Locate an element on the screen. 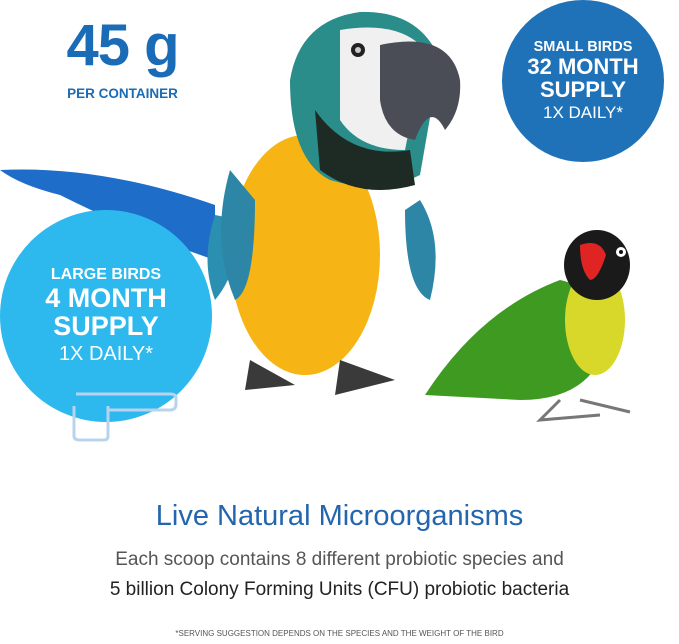 Image resolution: width=679 pixels, height=644 pixels. weight-label: PER CONTAINER is located at coordinates (122, 93).